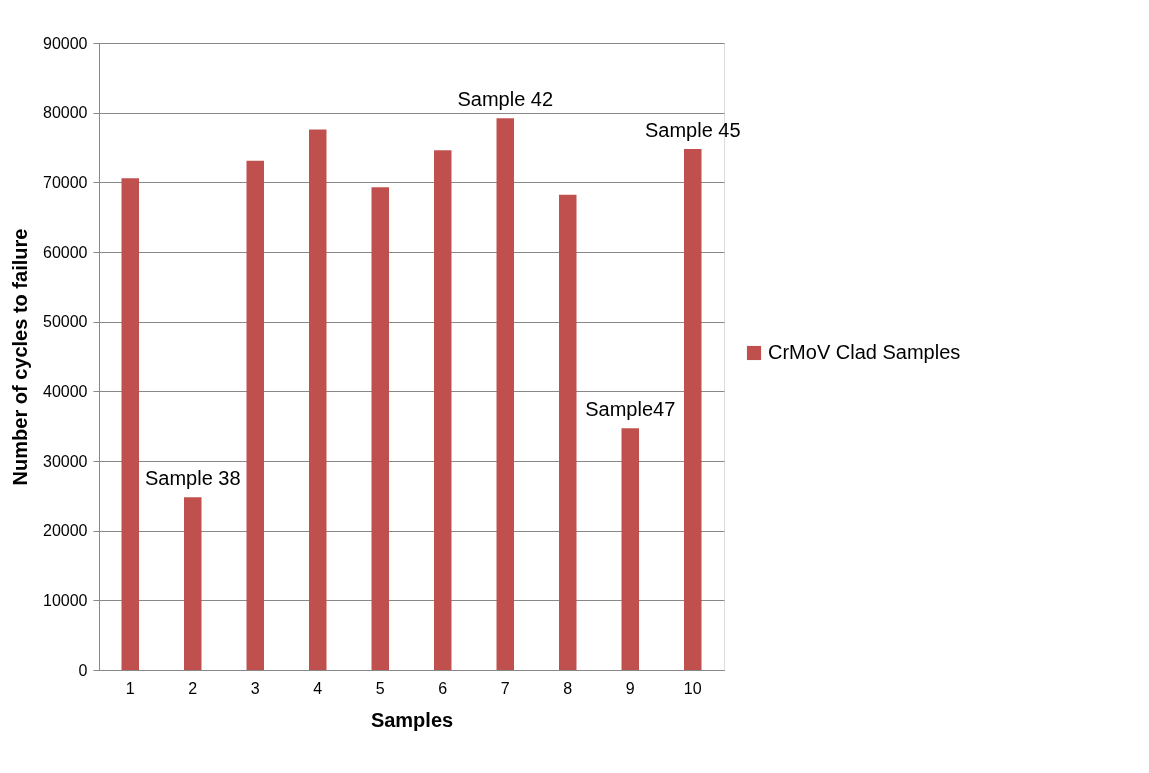 The width and height of the screenshot is (1149, 773). Describe the element at coordinates (130, 688) in the screenshot. I see `x-tick-label: 1` at that location.